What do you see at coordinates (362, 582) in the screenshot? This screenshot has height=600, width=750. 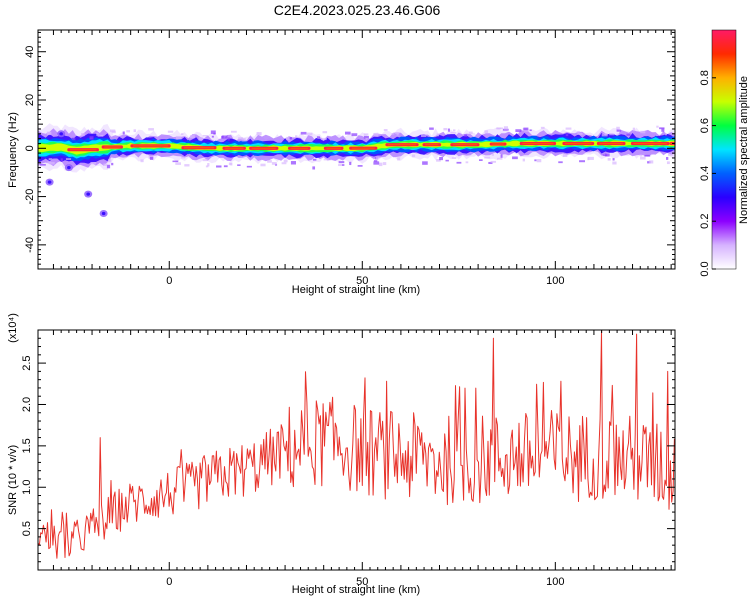 I see `snr-x-tick-label: 50` at bounding box center [362, 582].